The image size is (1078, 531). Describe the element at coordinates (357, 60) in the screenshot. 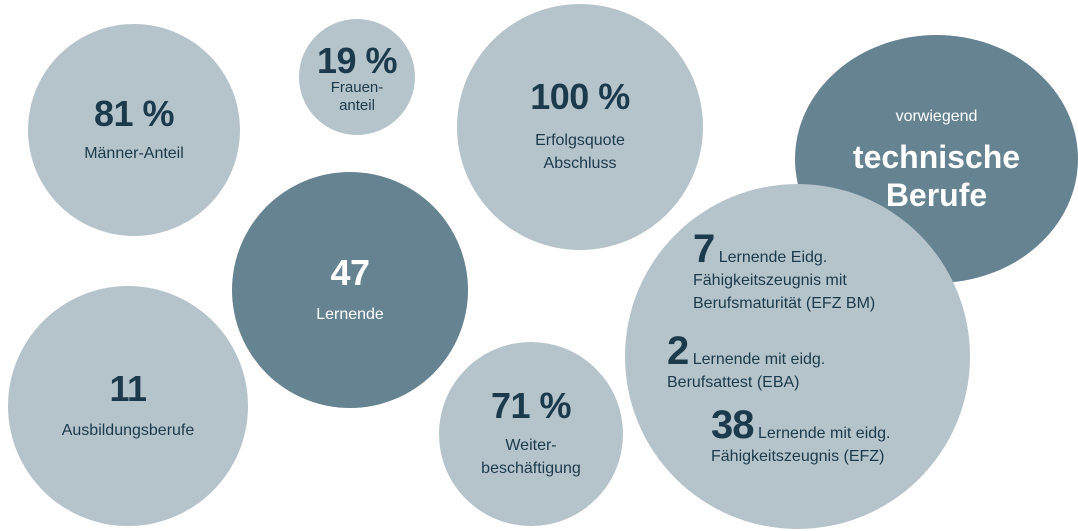

I see `frauen-value: 19 %` at that location.